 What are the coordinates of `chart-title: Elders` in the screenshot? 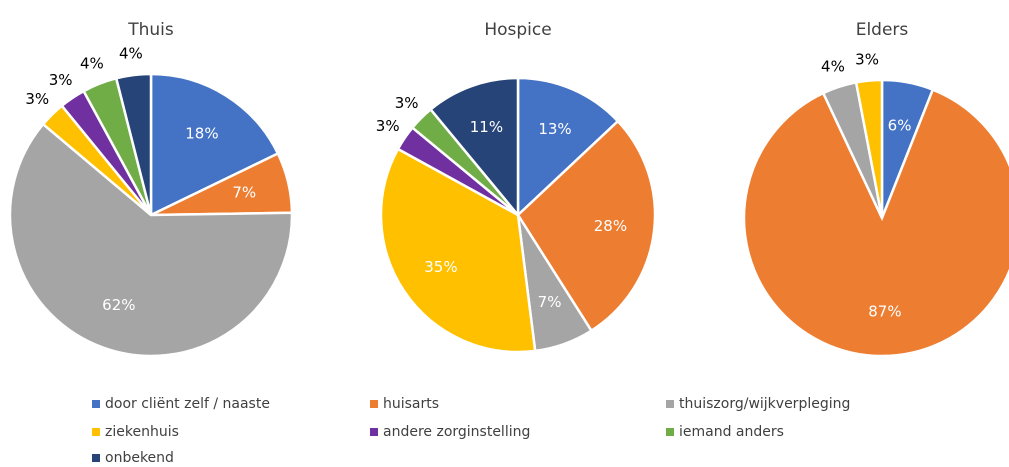 It's located at (882, 30).